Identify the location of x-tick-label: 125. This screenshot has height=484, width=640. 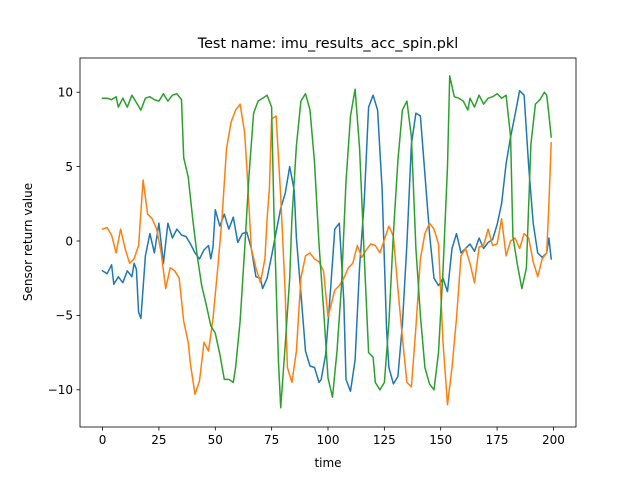
(384, 440).